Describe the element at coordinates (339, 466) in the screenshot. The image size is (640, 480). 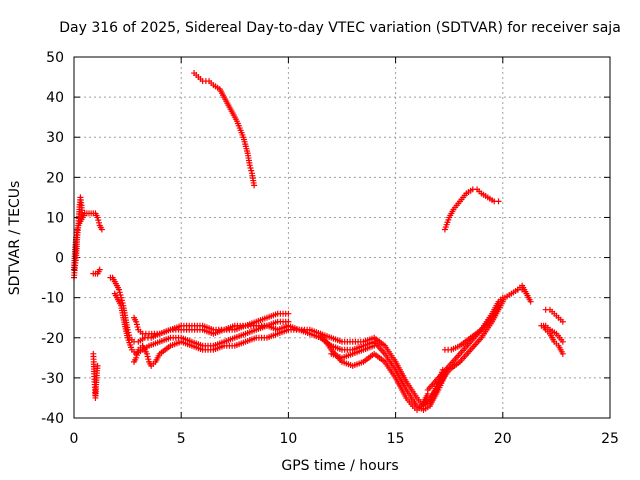
I see `x-axis-label: GPS time / hours` at that location.